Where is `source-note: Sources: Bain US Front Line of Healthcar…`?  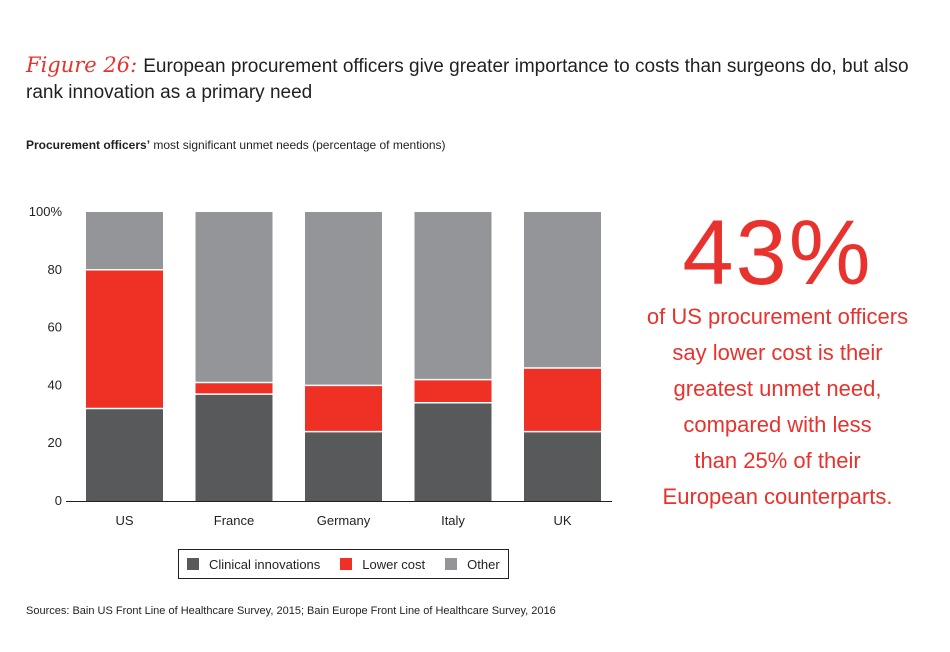 source-note: Sources: Bain US Front Line of Healthcar… is located at coordinates (291, 611).